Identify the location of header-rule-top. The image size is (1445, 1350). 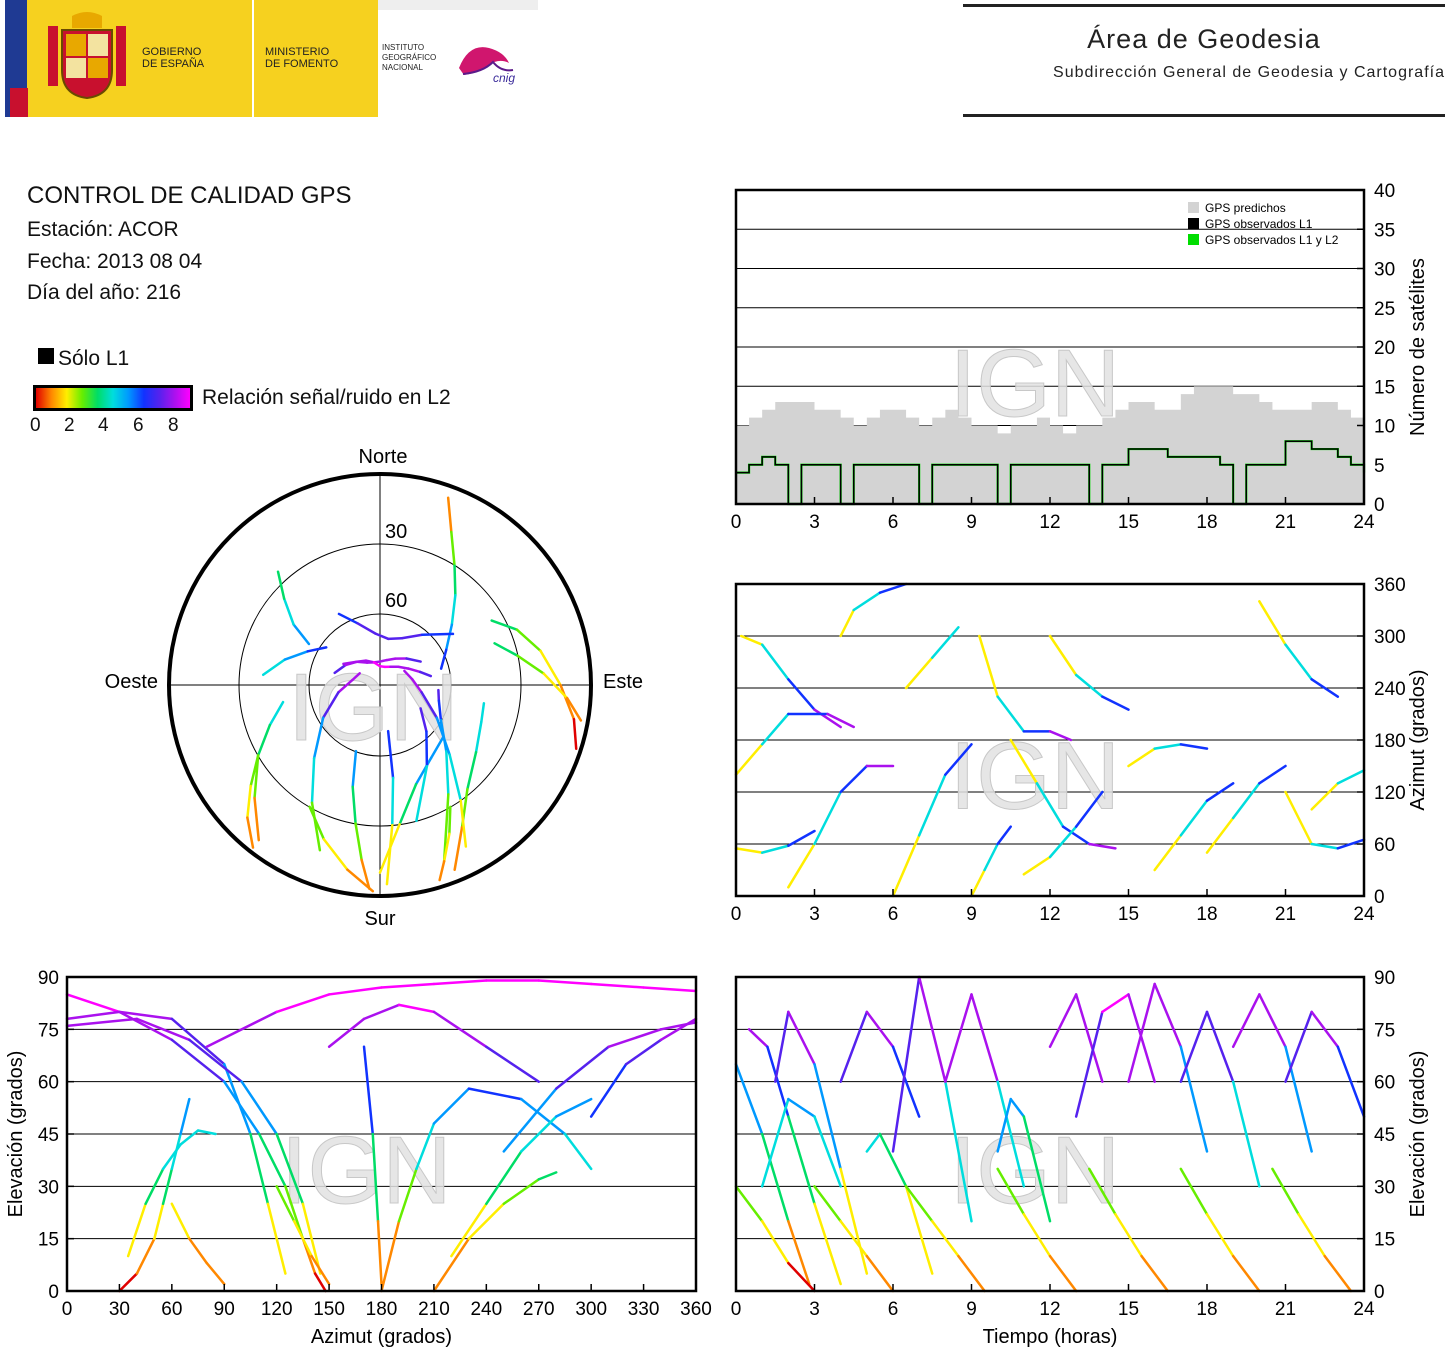
(1204, 5).